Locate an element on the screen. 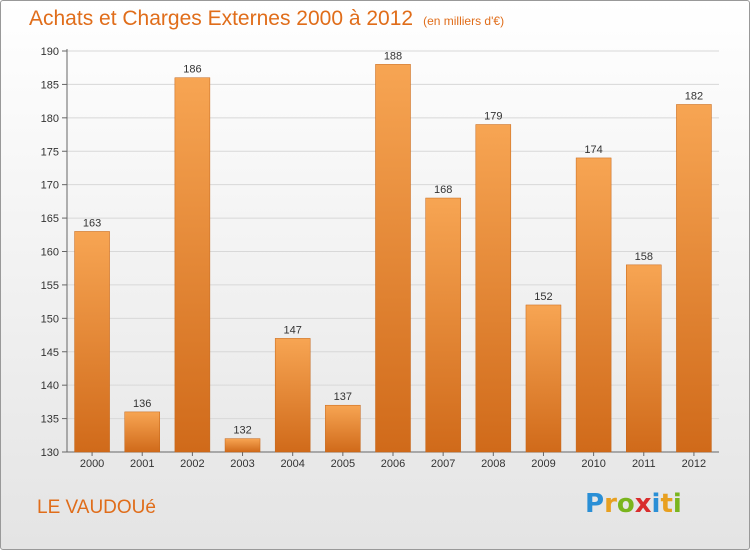 The image size is (750, 550). logo-letter: r is located at coordinates (610, 504).